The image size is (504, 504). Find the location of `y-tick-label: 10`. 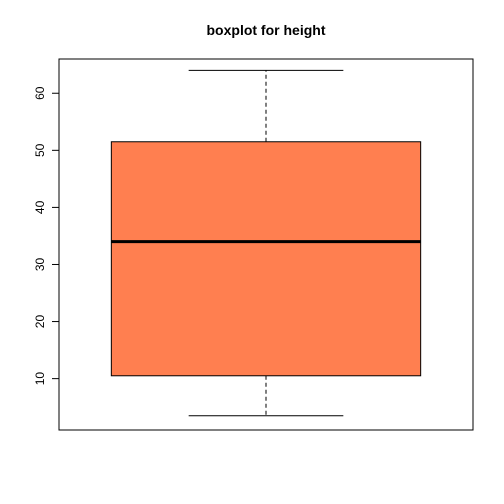

y-tick-label: 10 is located at coordinates (40, 379).